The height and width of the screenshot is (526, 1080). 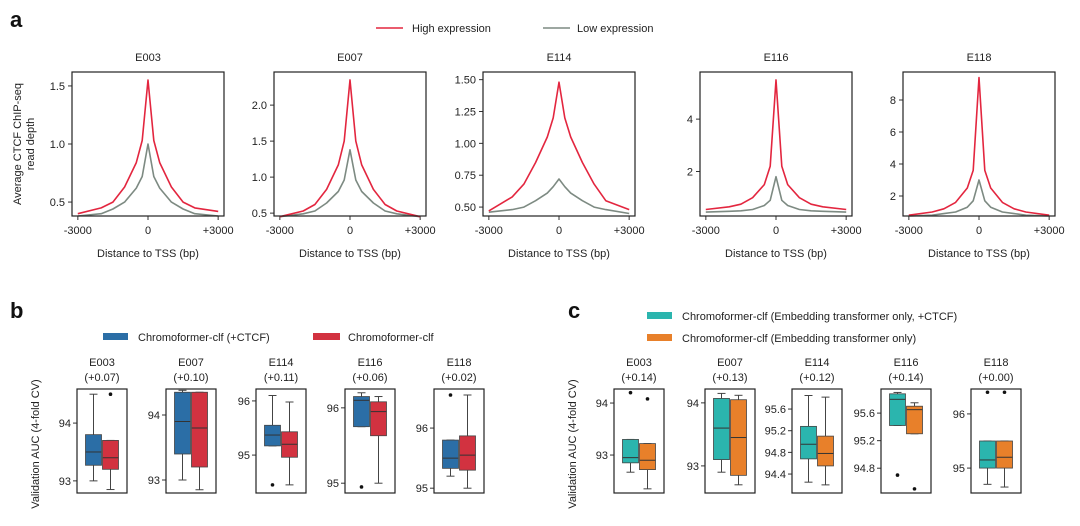 I want to click on y-tick-label: 0.50, so click(x=465, y=208).